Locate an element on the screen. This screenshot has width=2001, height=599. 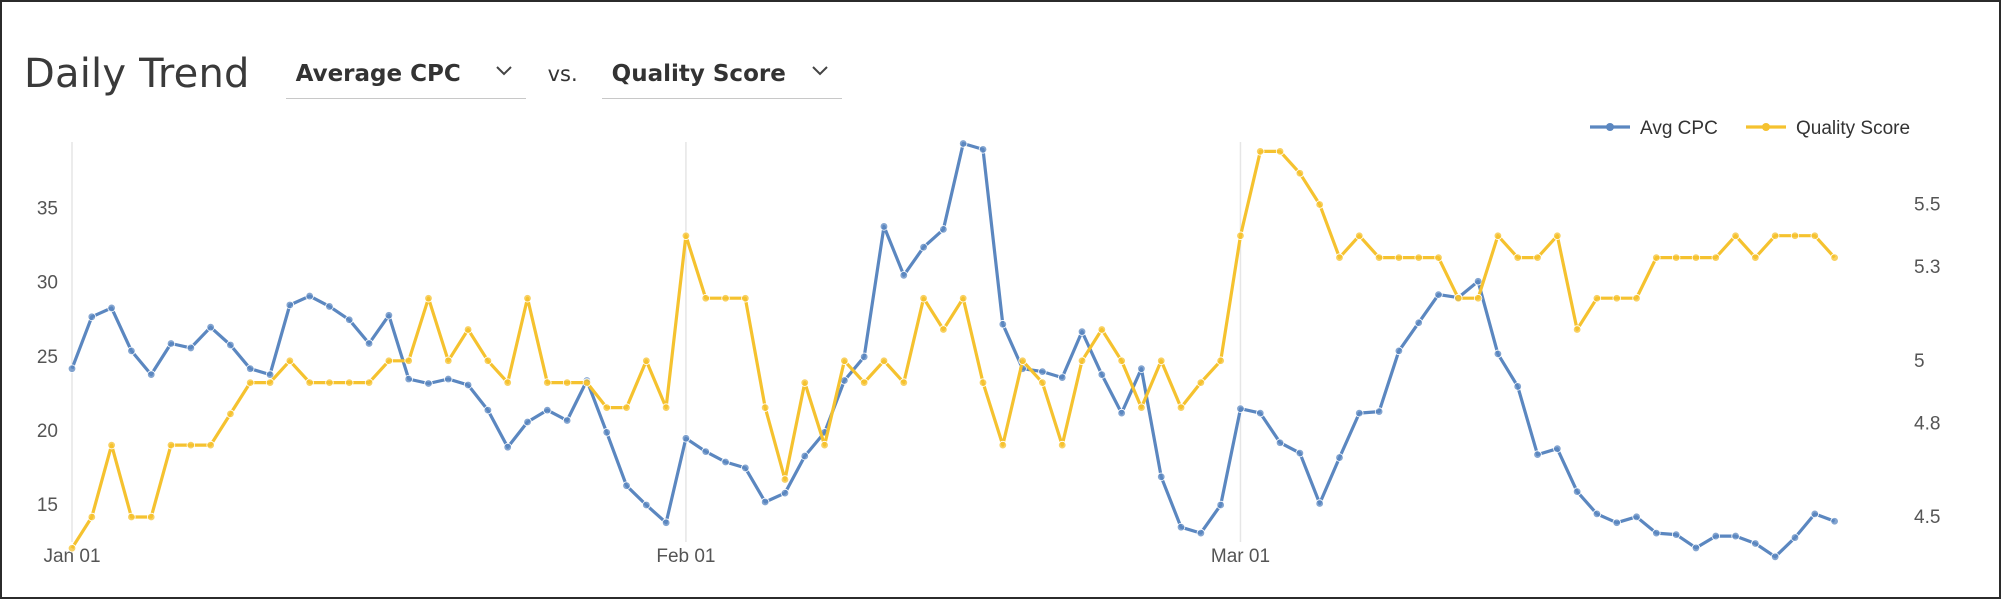
legend-item: Avg CPC is located at coordinates (1654, 128).